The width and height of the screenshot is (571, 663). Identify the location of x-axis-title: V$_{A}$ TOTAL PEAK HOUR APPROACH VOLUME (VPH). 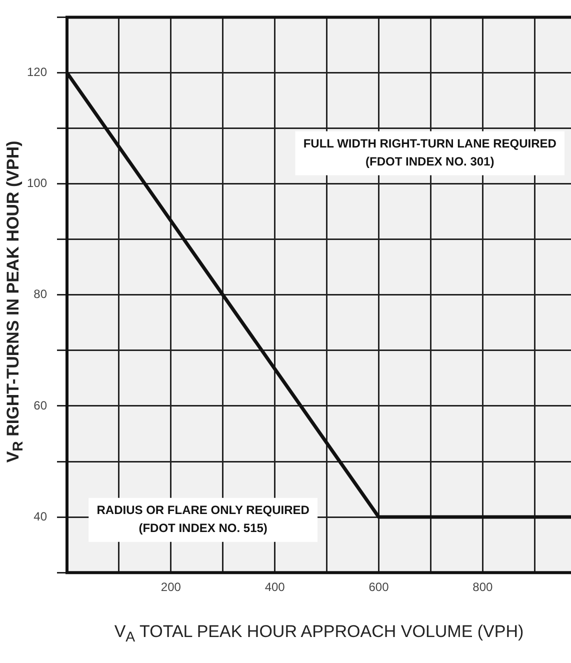
(319, 634).